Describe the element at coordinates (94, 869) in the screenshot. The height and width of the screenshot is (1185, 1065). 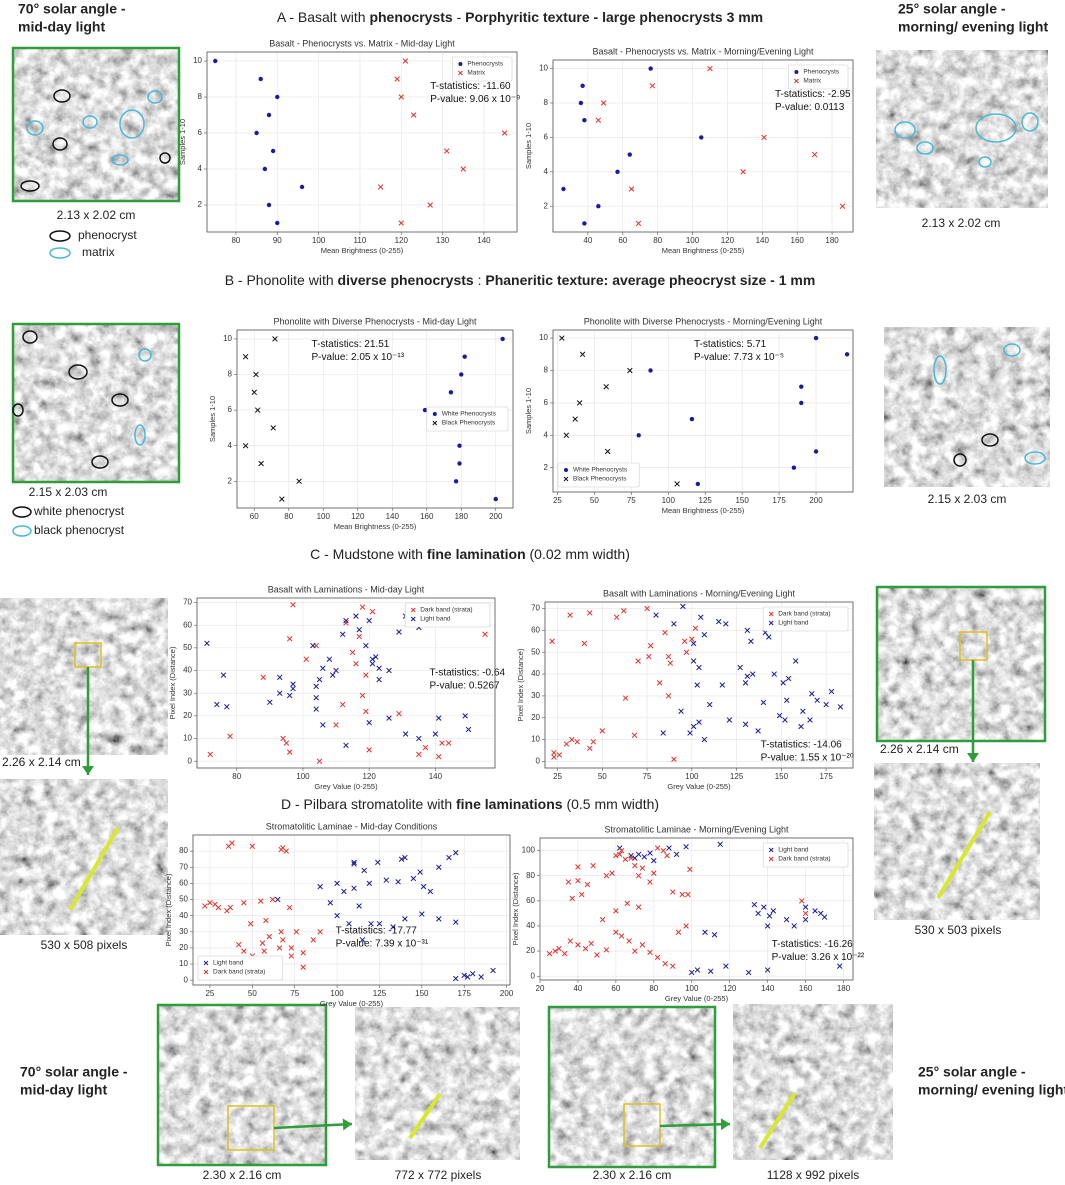
I see `transect-line` at that location.